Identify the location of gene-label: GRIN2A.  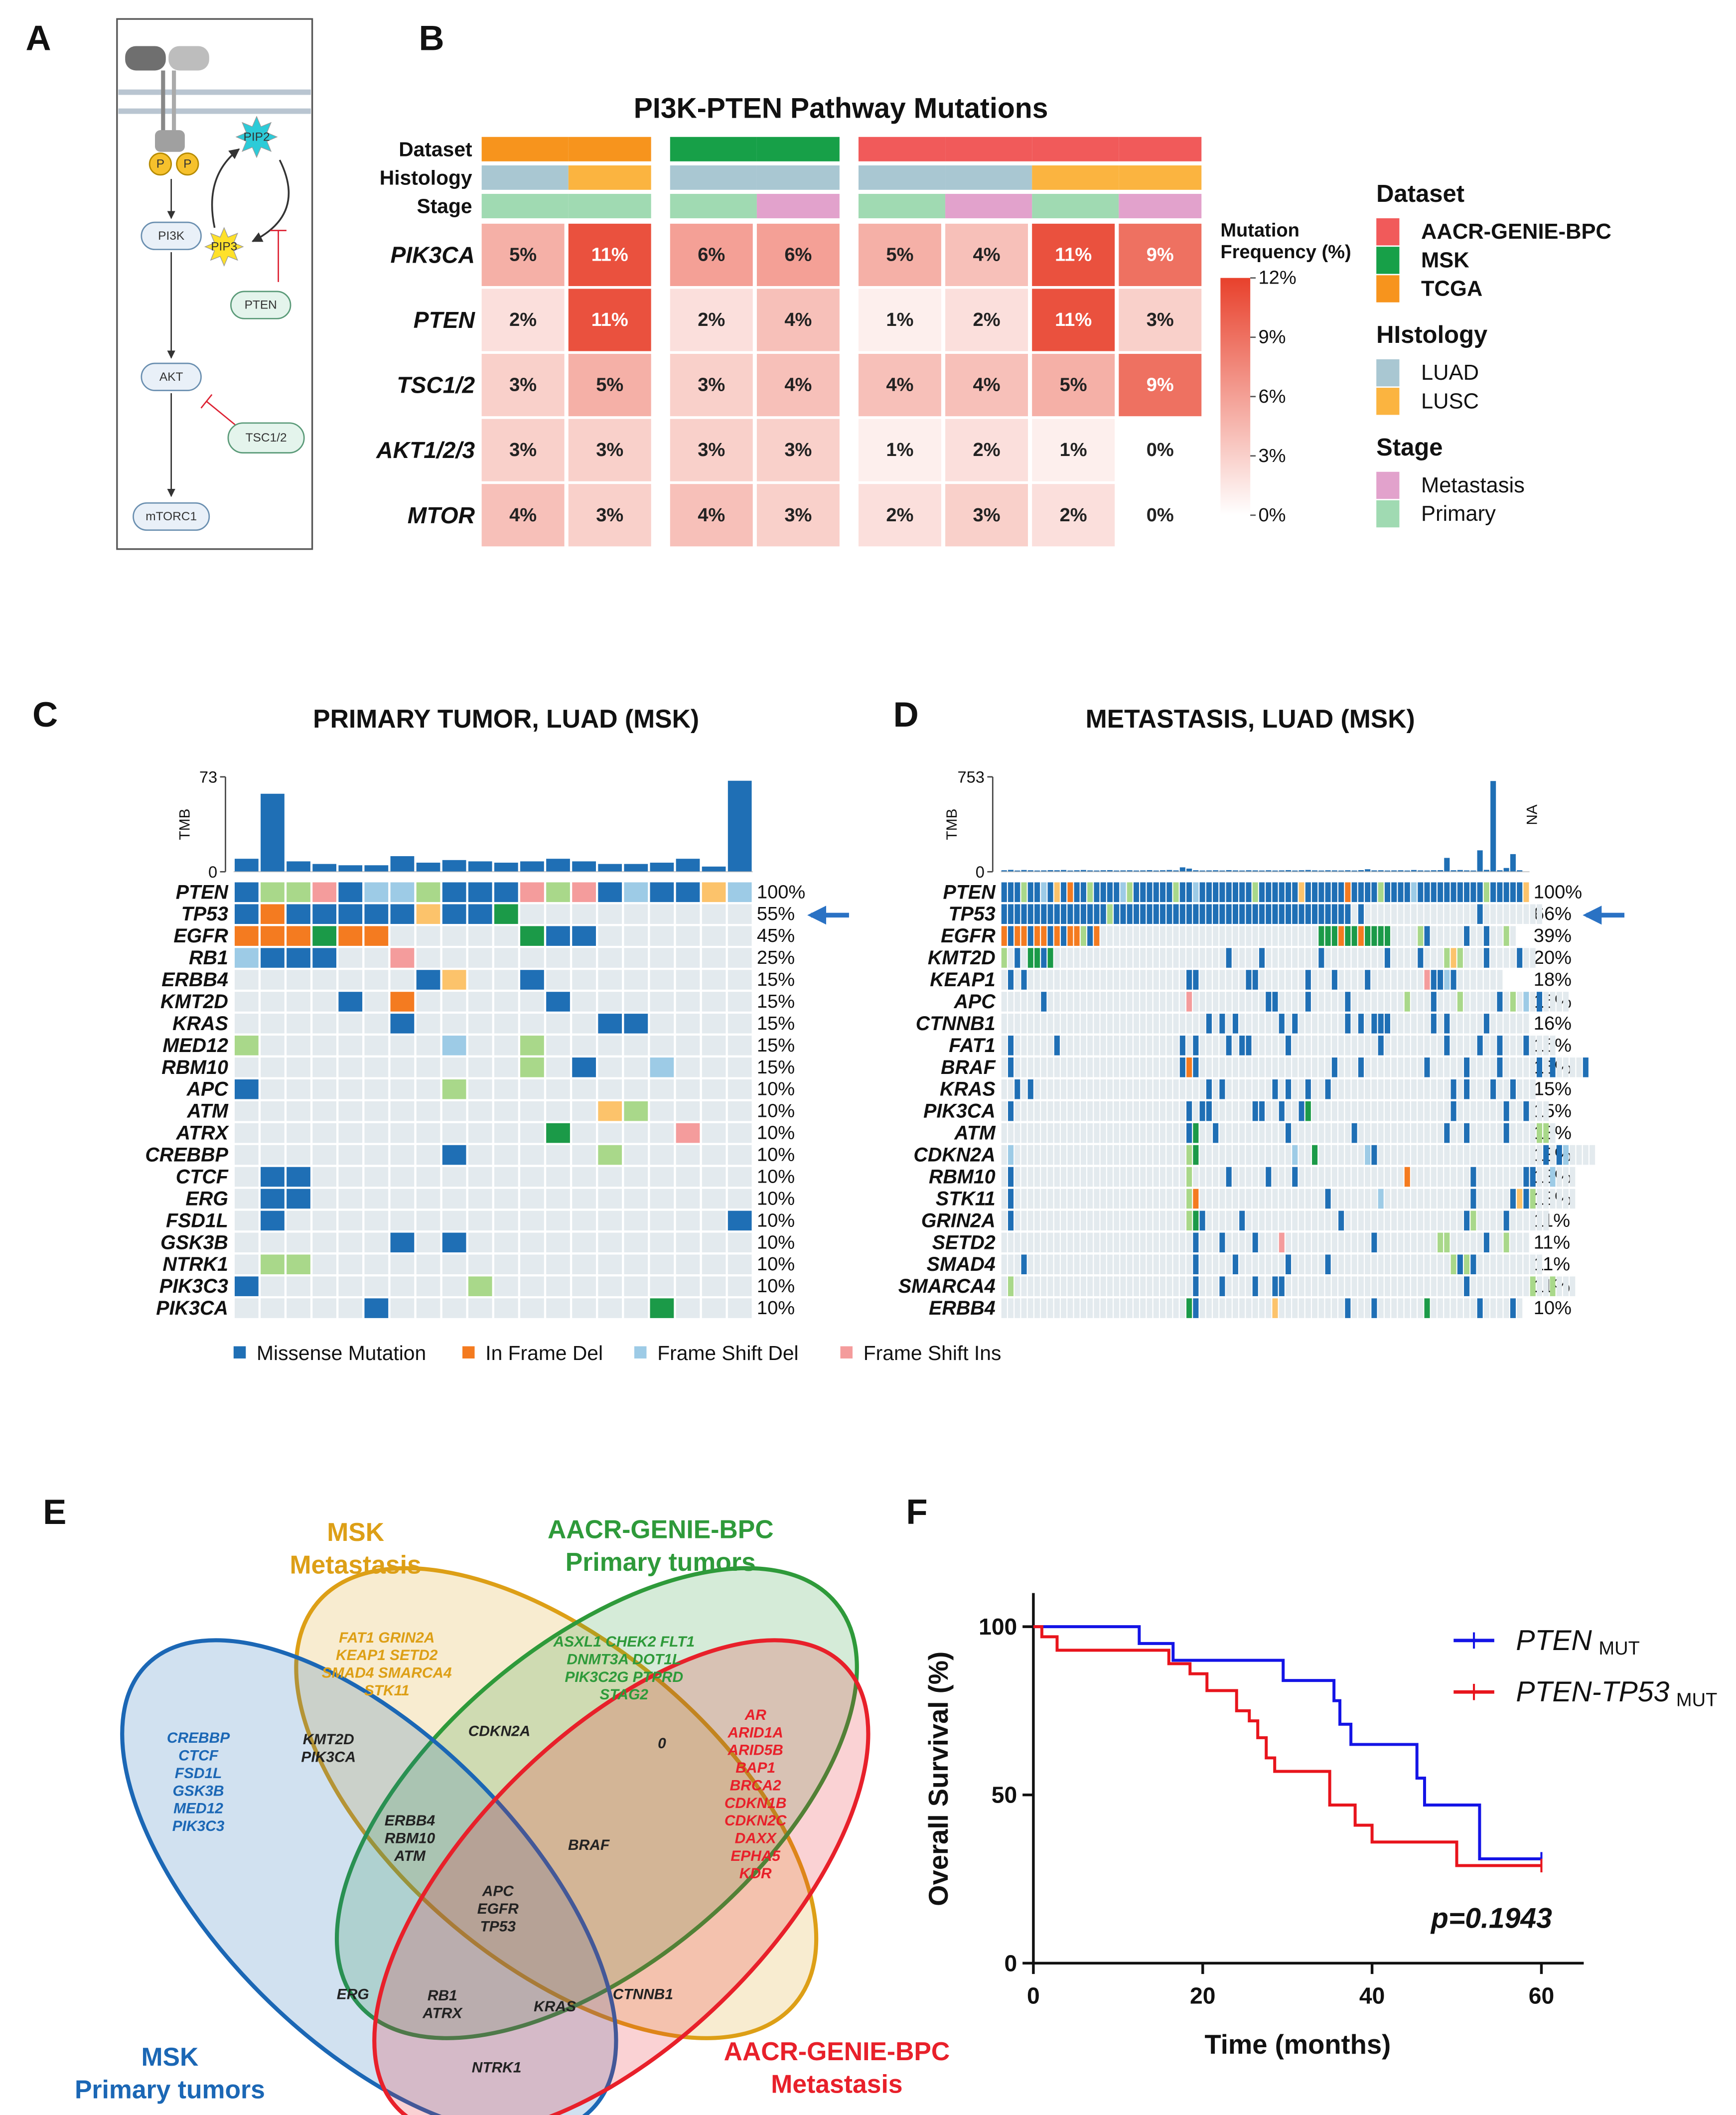
(958, 1220).